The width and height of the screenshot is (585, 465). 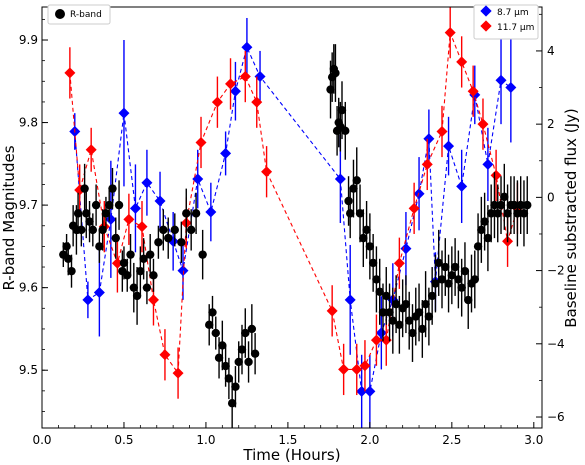 I want to click on x-tick-label: 2.0, so click(x=369, y=440).